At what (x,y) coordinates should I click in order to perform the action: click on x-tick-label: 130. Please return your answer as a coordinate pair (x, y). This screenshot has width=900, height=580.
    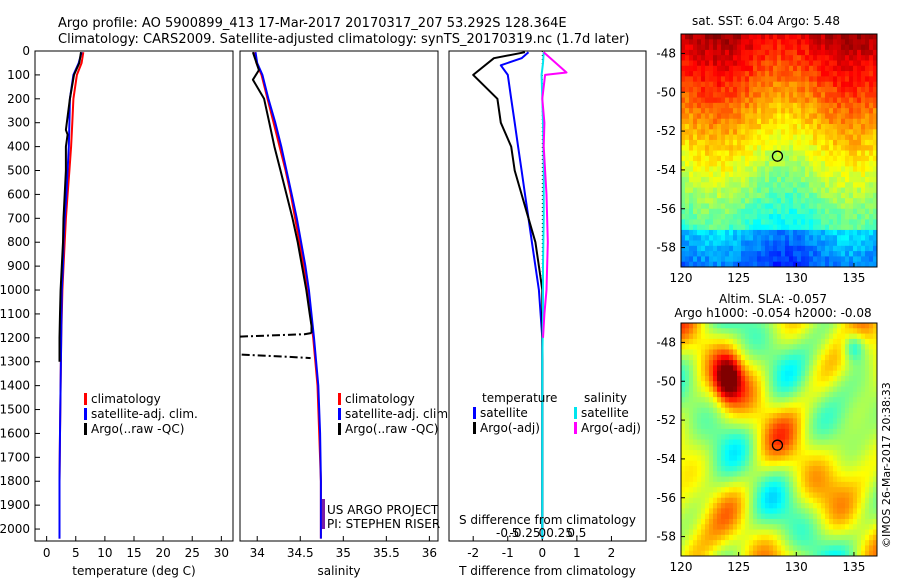
    Looking at the image, I should click on (796, 278).